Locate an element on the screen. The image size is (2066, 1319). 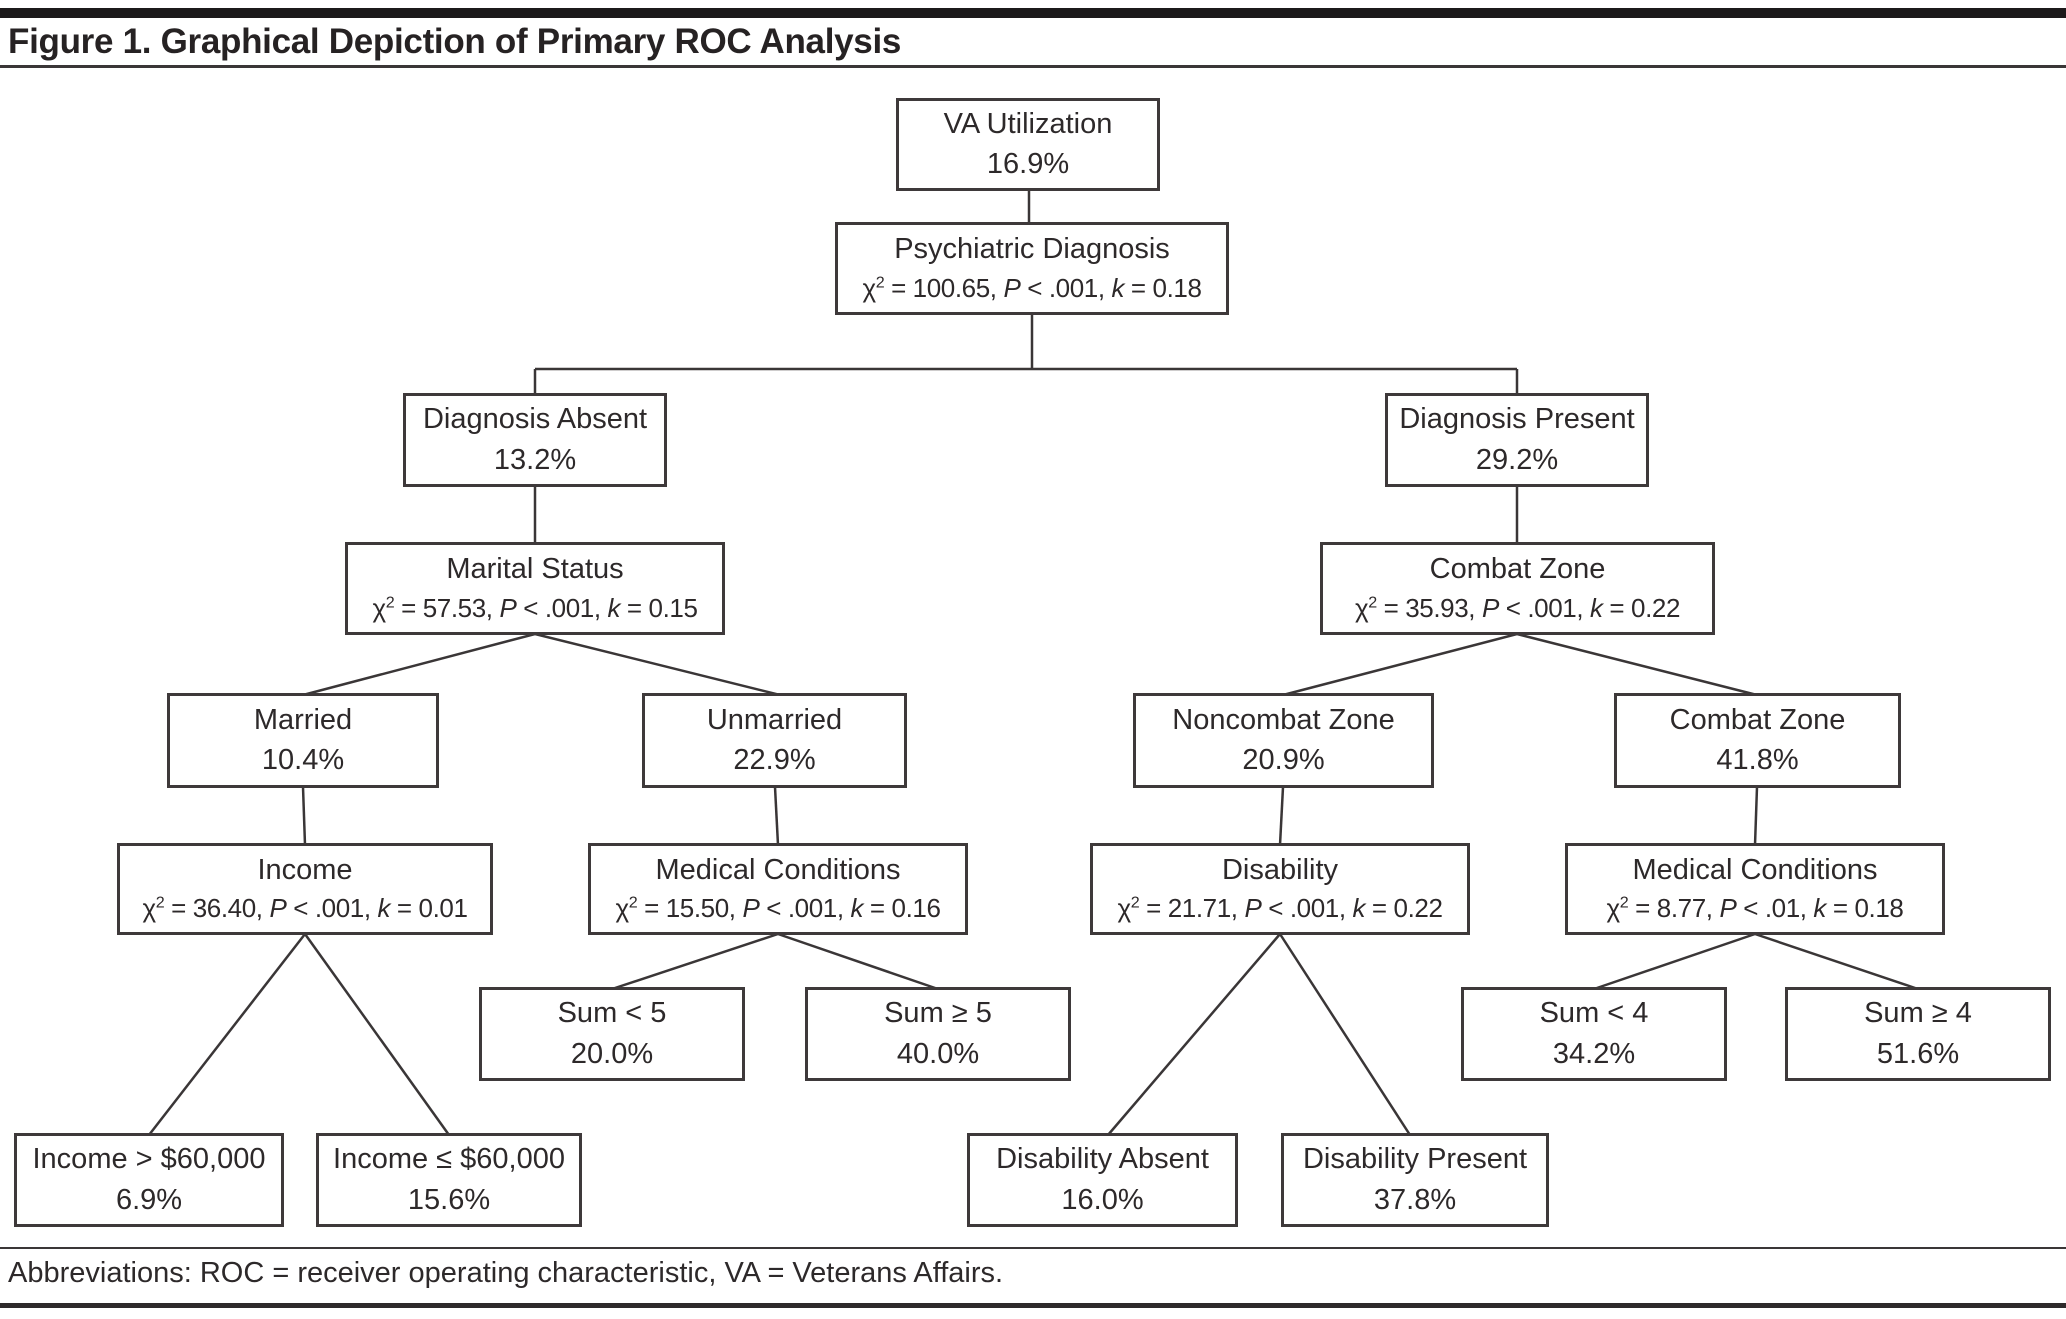
node-label: Income is located at coordinates (305, 869).